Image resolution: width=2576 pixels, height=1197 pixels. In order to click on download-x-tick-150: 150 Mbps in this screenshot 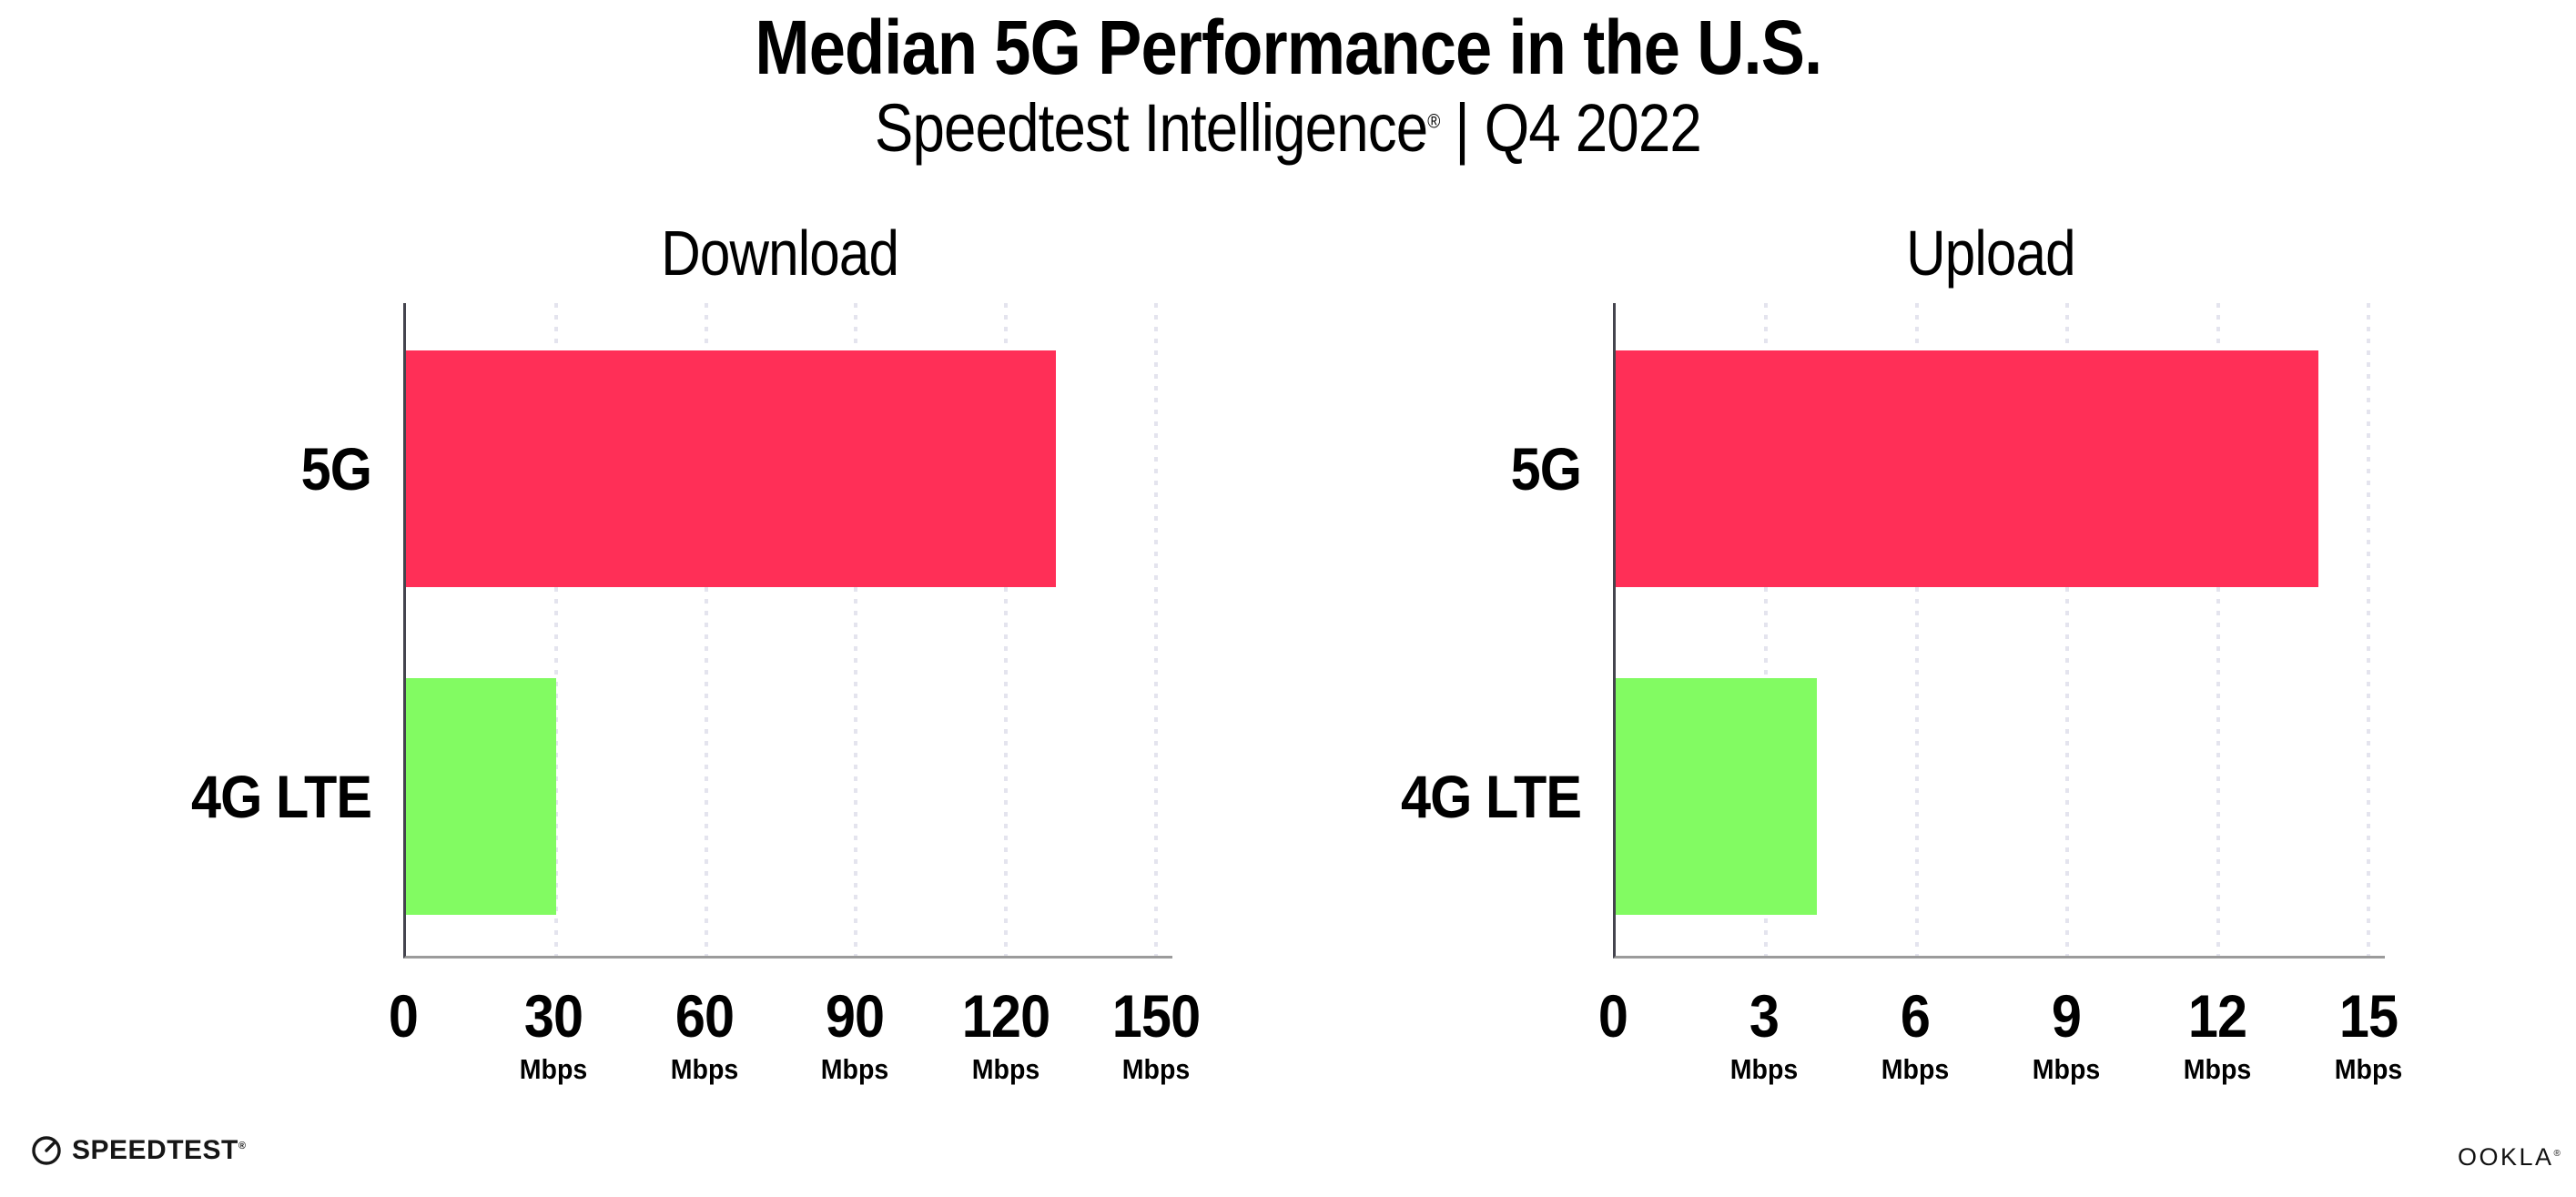, I will do `click(1155, 1034)`.